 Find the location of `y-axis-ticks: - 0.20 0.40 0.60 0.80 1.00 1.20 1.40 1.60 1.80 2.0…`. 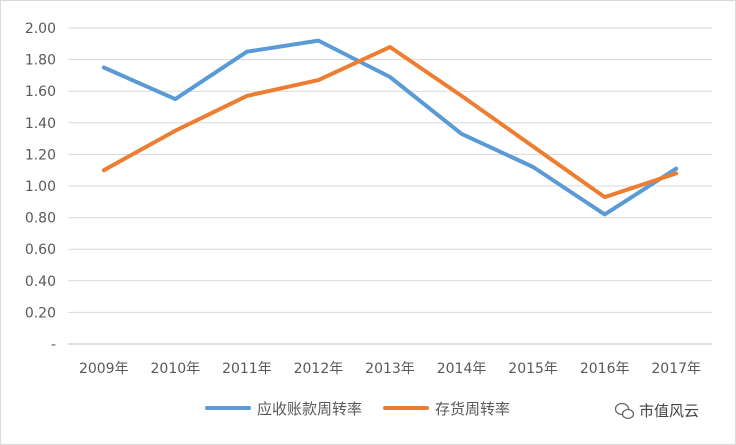

y-axis-ticks: - 0.20 0.40 0.60 0.80 1.00 1.20 1.40 1.60 1.80 2.0… is located at coordinates (40, 187).